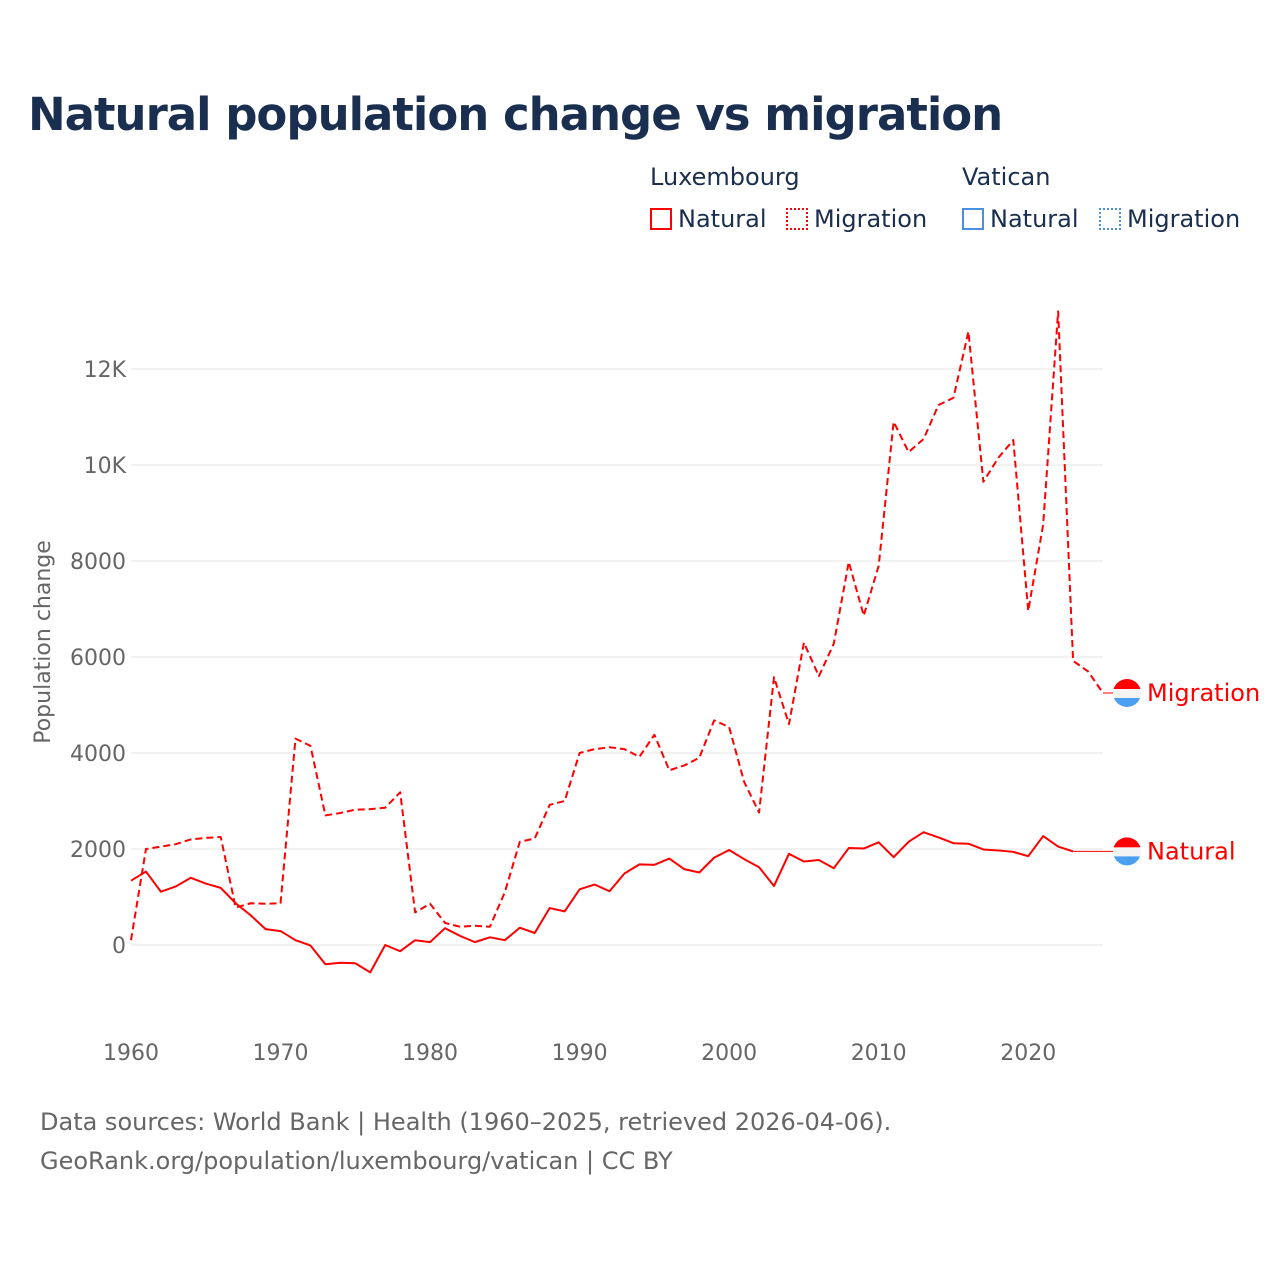 This screenshot has height=1280, width=1280. Describe the element at coordinates (98, 754) in the screenshot. I see `y-tick-label: 4000` at that location.